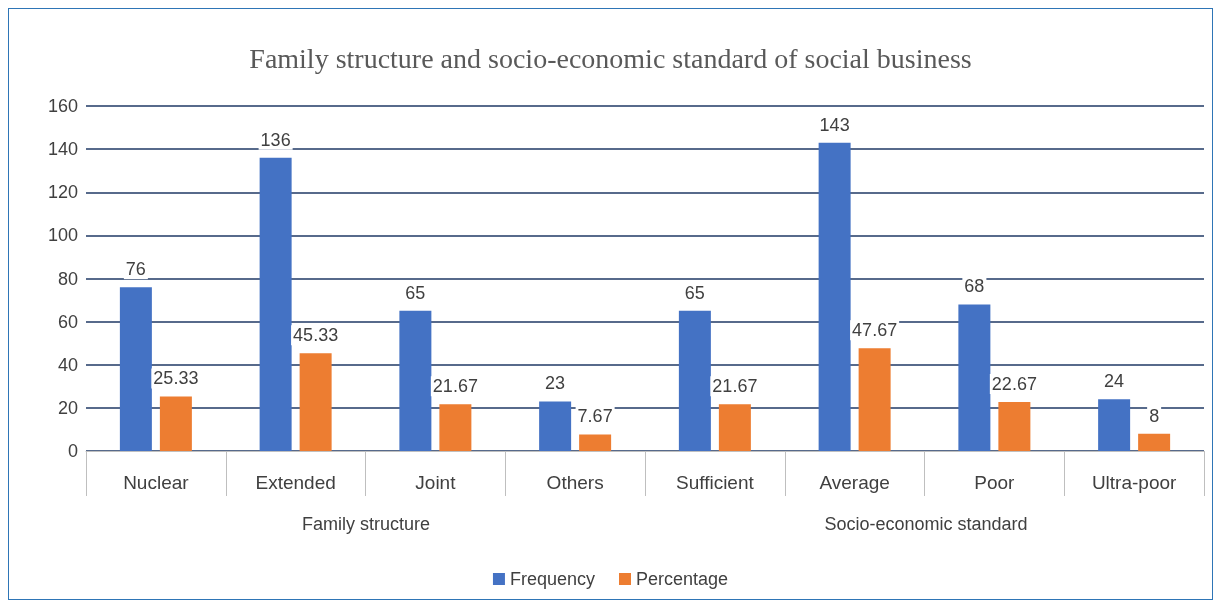  Describe the element at coordinates (67, 407) in the screenshot. I see `y-tick-label: 20` at that location.